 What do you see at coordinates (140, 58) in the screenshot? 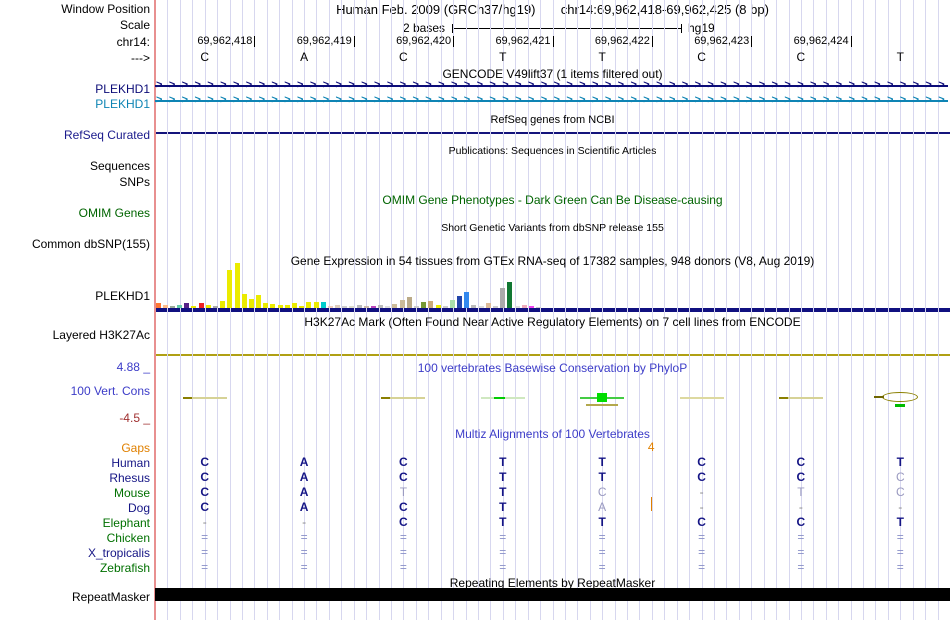
I see `strand-label: --->` at bounding box center [140, 58].